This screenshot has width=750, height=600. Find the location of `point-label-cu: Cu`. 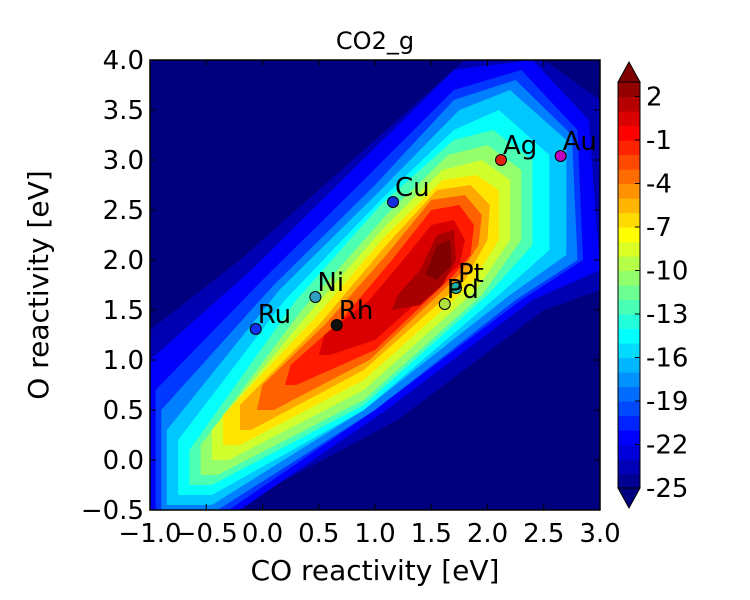

point-label-cu: Cu is located at coordinates (412, 188).